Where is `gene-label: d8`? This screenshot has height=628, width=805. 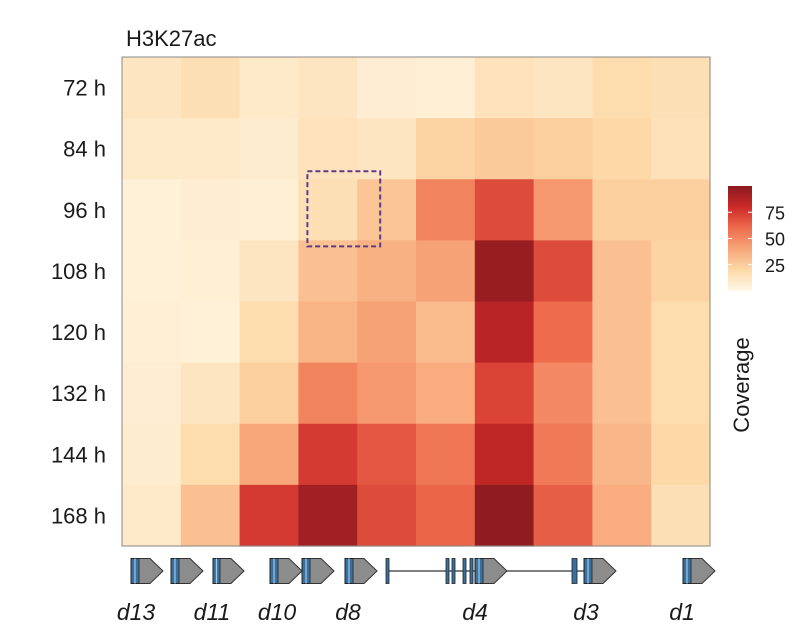
gene-label: d8 is located at coordinates (348, 612).